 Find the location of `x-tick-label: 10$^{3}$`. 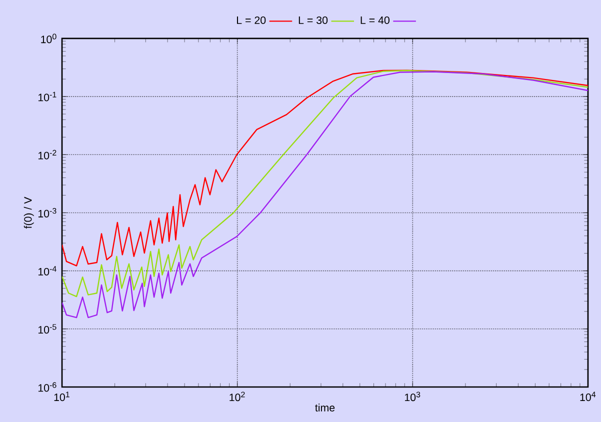

x-tick-label: 10$^{3}$ is located at coordinates (412, 397).